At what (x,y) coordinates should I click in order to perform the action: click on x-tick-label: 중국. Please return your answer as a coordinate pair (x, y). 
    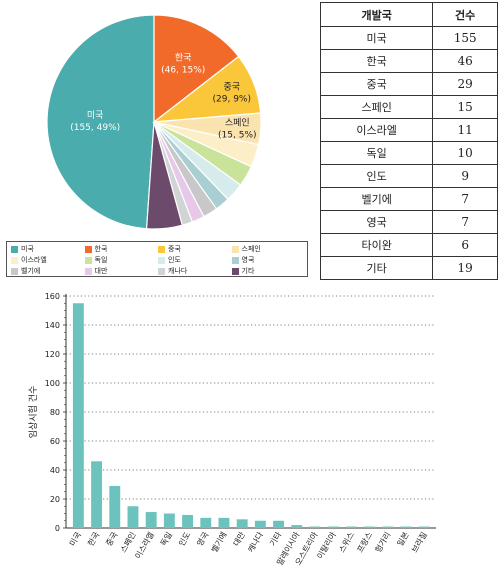
    Looking at the image, I should click on (111, 539).